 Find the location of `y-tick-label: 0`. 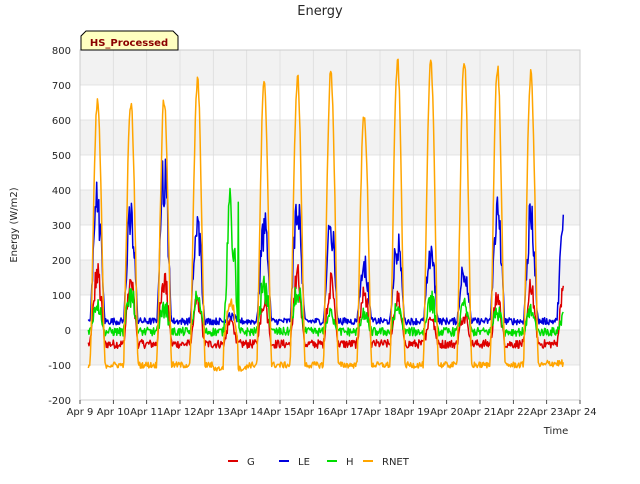

y-tick-label: 0 is located at coordinates (68, 331).